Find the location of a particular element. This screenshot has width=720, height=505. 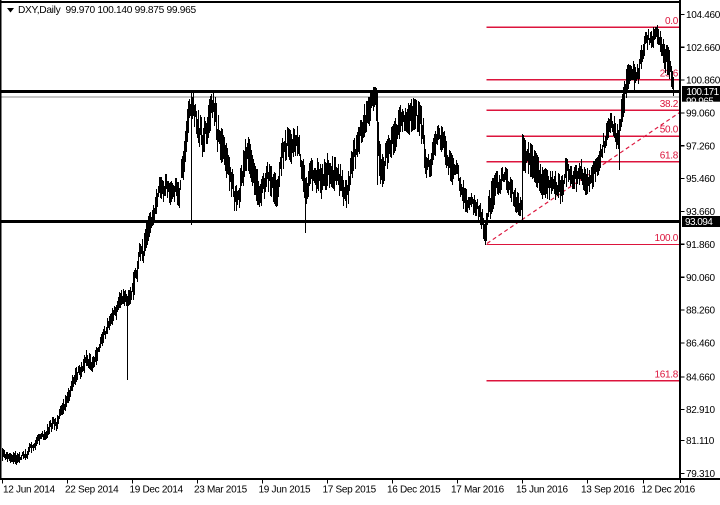

svg-text: 17 Mar 2016 is located at coordinates (478, 490).